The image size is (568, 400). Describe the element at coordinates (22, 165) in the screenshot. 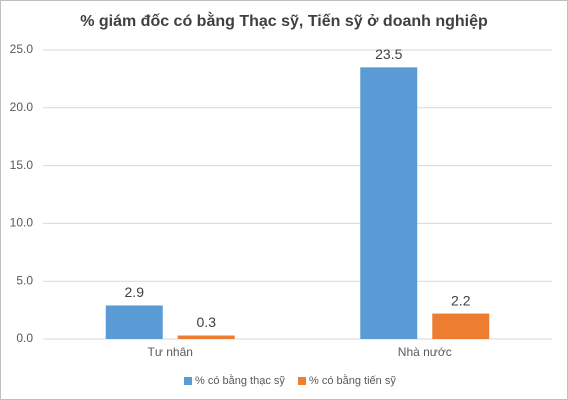

I see `y-tick-label: 15.0` at that location.